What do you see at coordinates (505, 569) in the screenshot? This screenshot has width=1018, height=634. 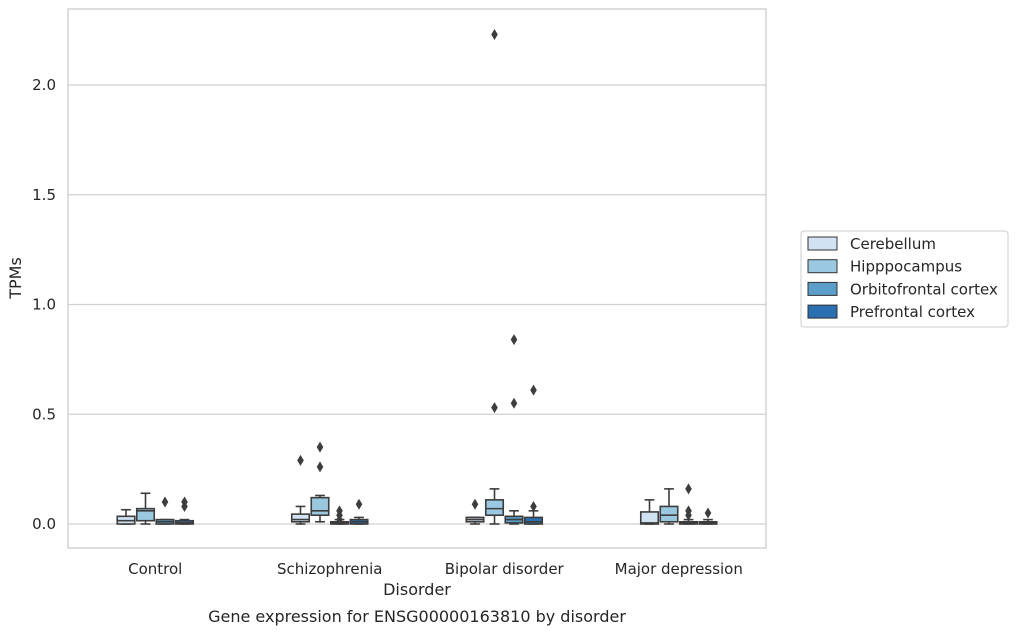 I see `x-tick-label: Bipolar disorder` at bounding box center [505, 569].